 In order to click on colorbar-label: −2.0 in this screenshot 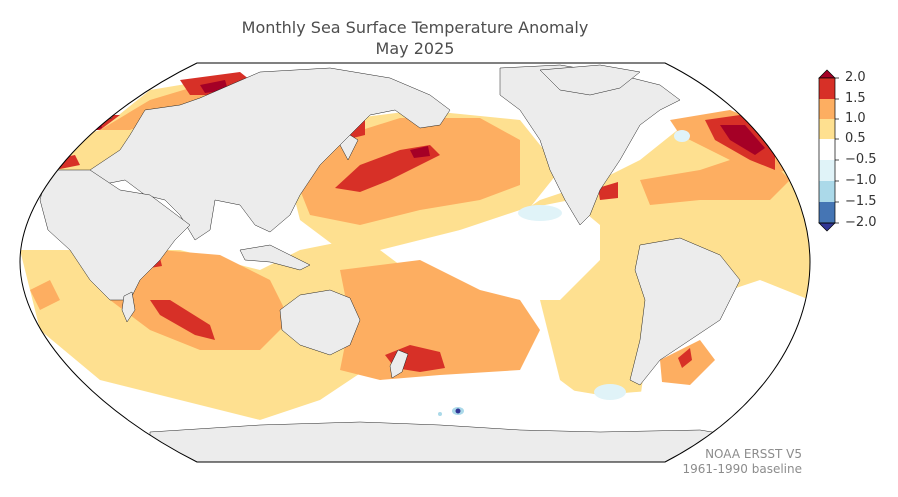, I will do `click(861, 222)`.